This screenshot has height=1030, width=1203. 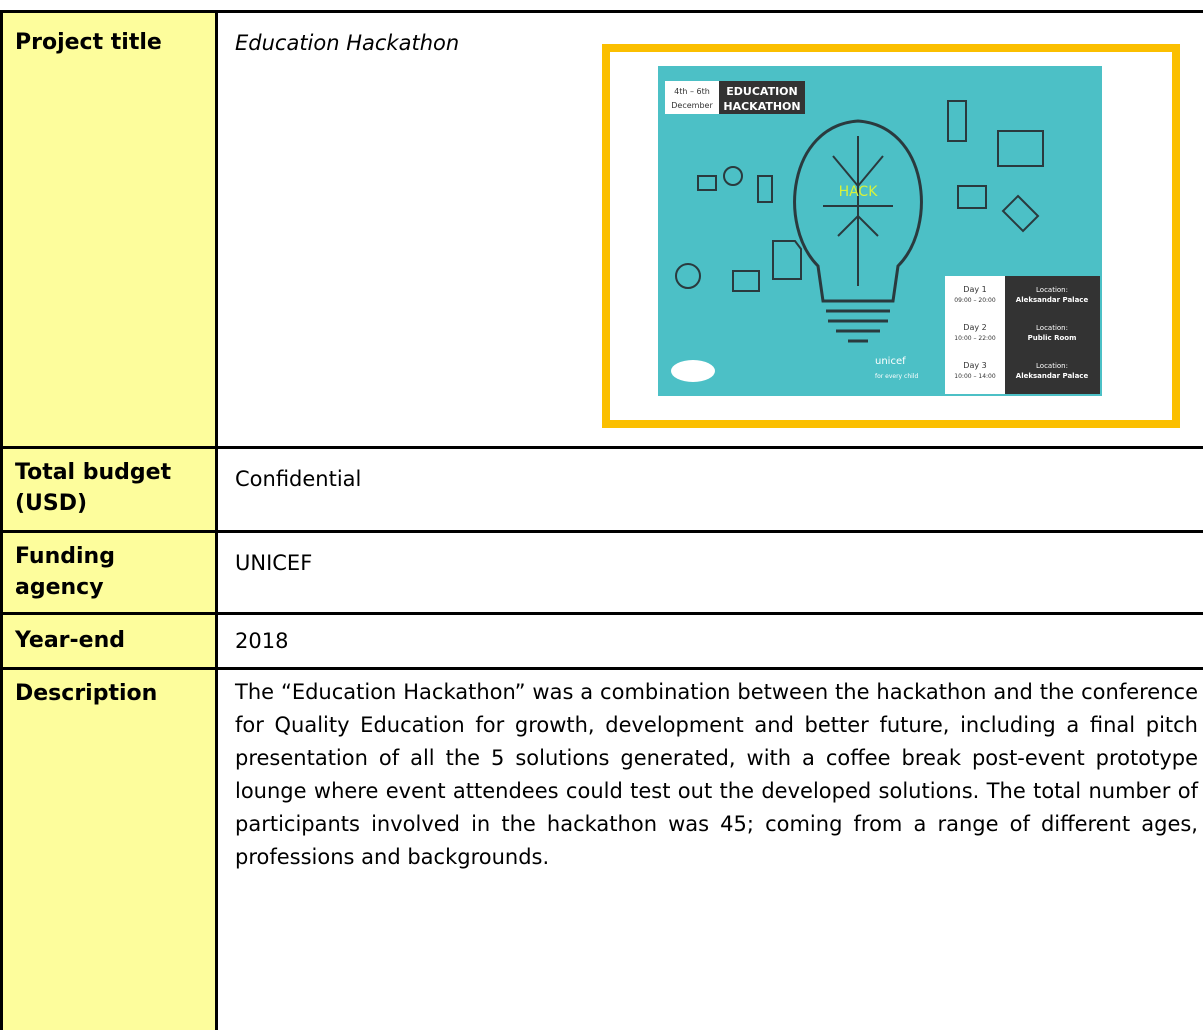 I want to click on label: Total budget (USD), so click(x=110, y=489).